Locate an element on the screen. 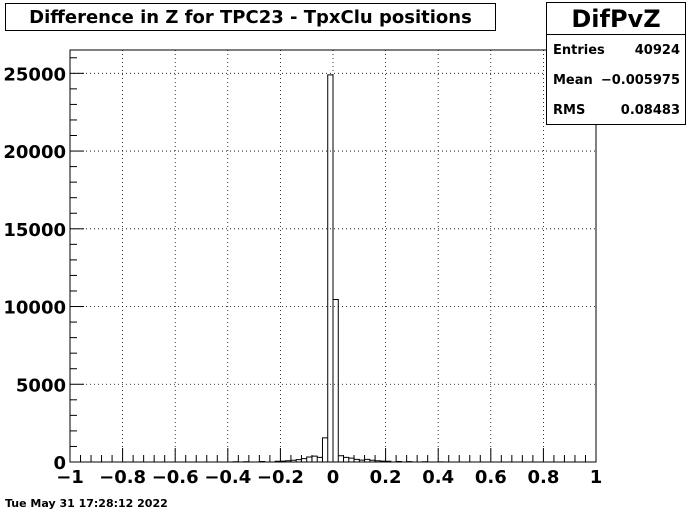 The height and width of the screenshot is (514, 700). stats-row-rms: RMS 0.08483 is located at coordinates (616, 110).